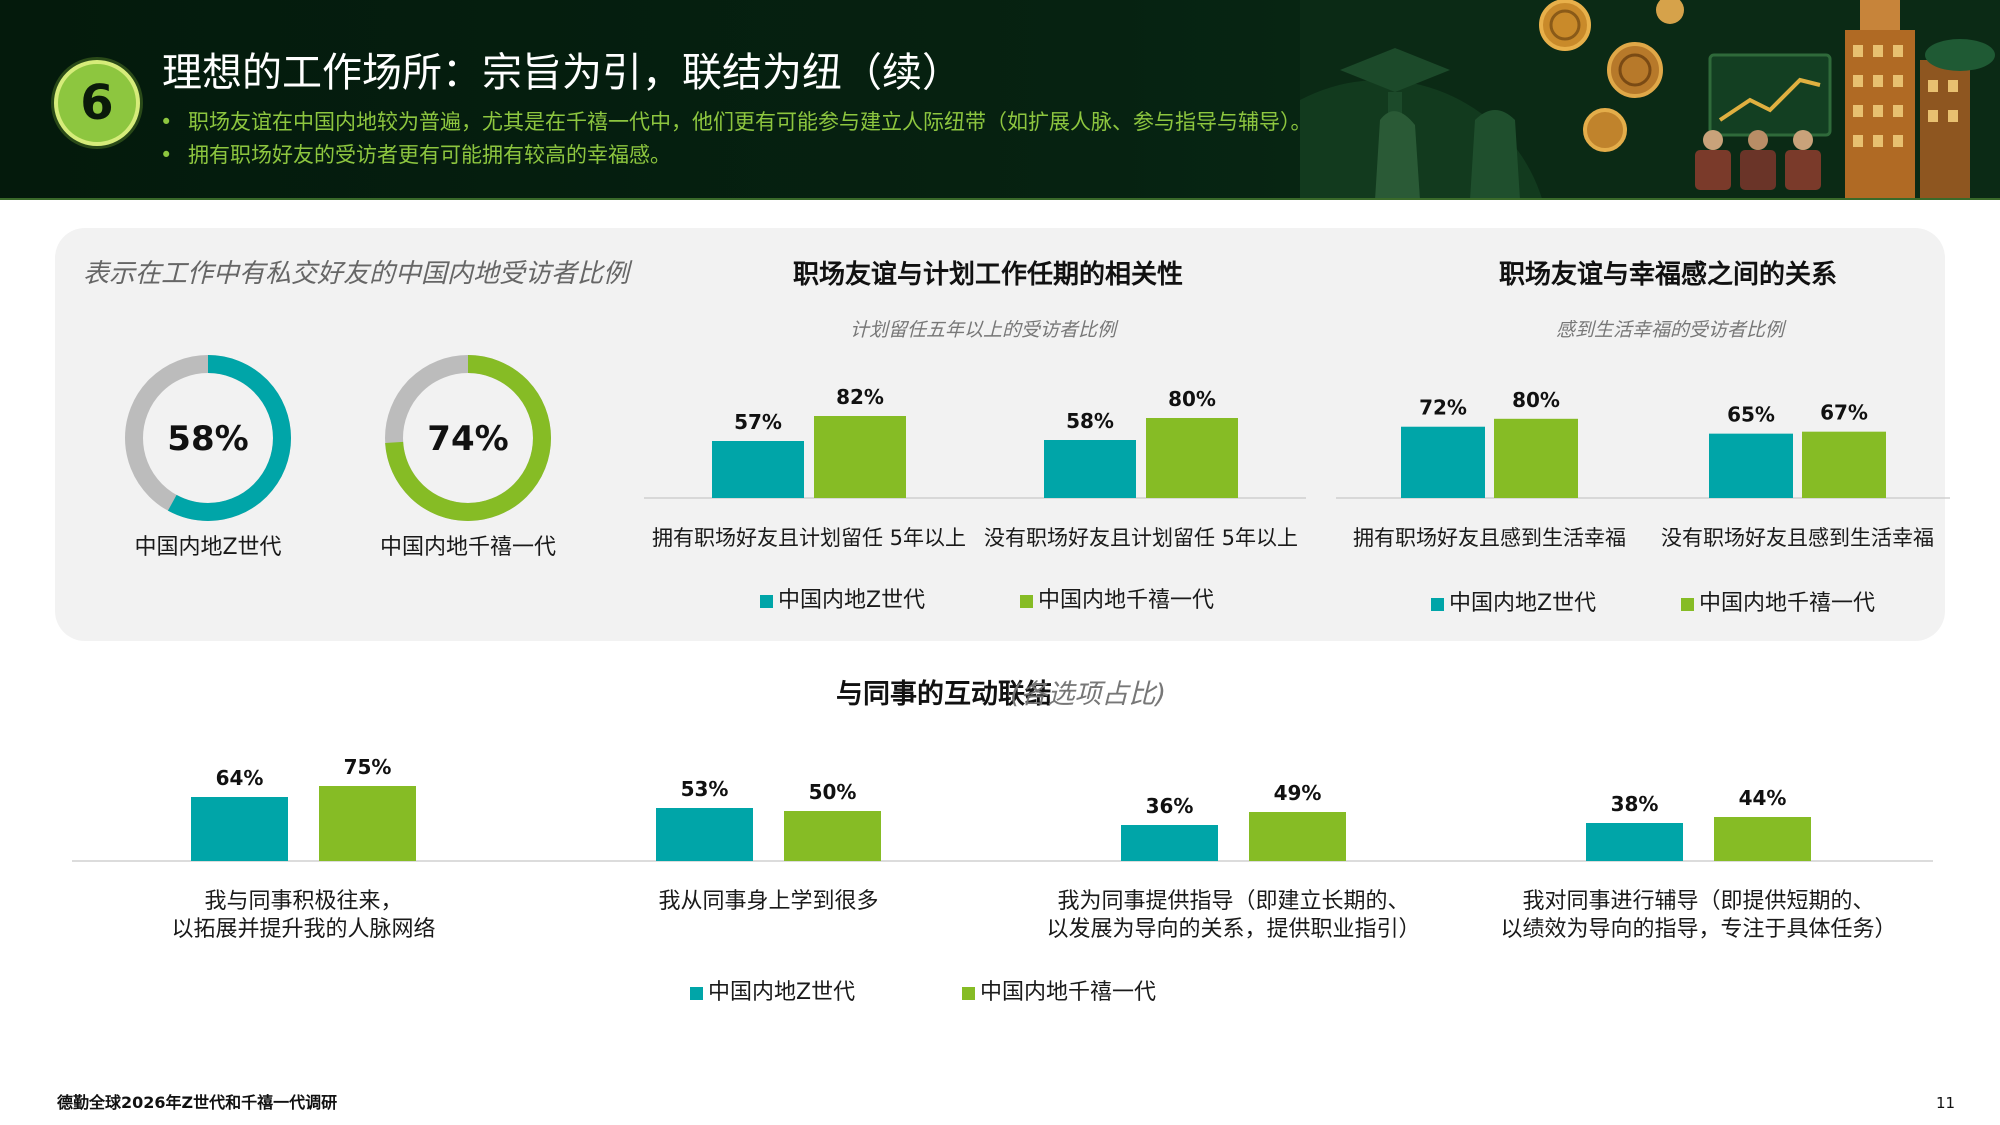 The height and width of the screenshot is (1125, 2000). Describe the element at coordinates (1088, 694) in the screenshot. I see `interaction-chart-title-note: (各选项占比)` at that location.